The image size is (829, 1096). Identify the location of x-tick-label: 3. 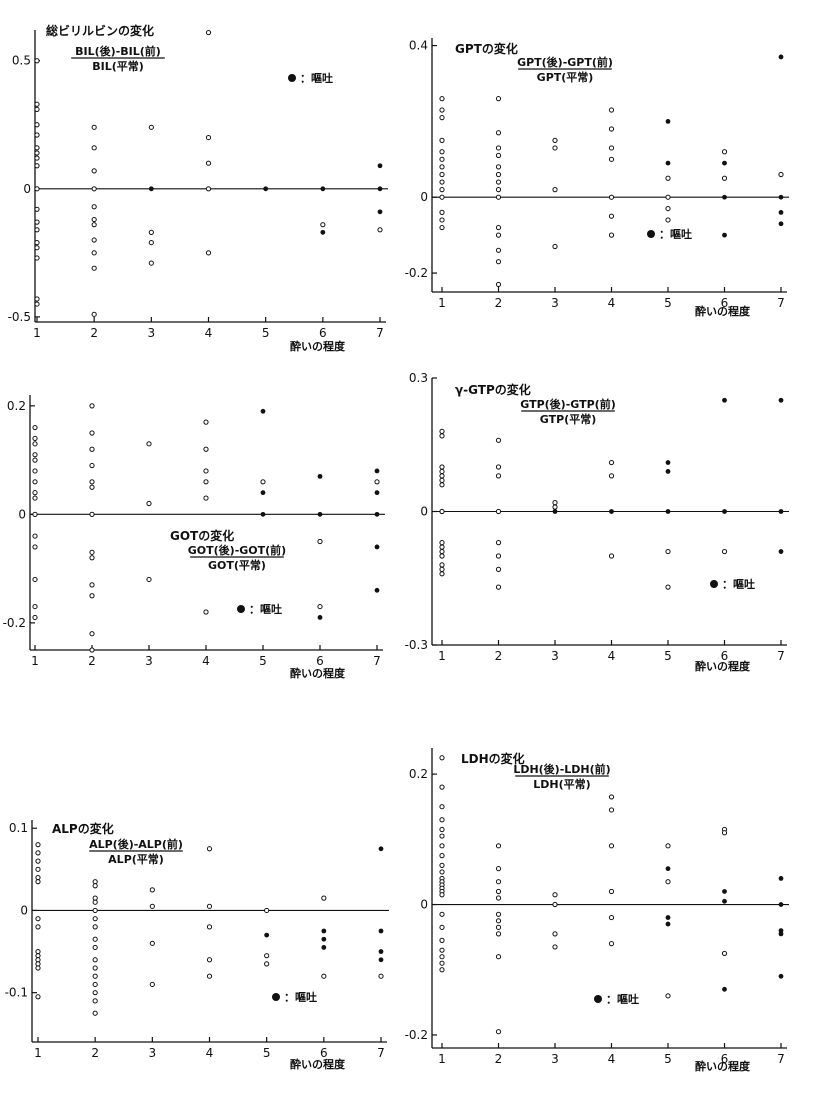
(152, 333).